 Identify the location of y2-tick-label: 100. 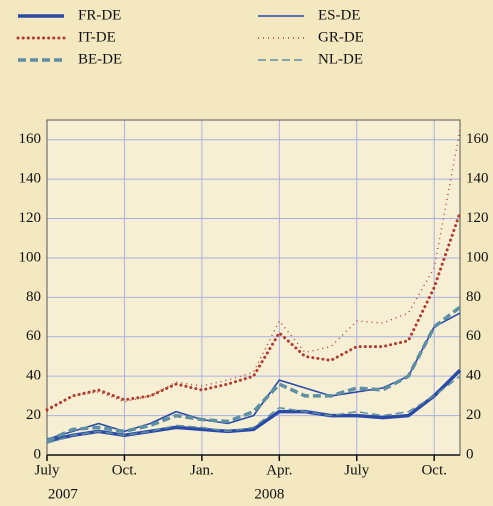
(477, 257).